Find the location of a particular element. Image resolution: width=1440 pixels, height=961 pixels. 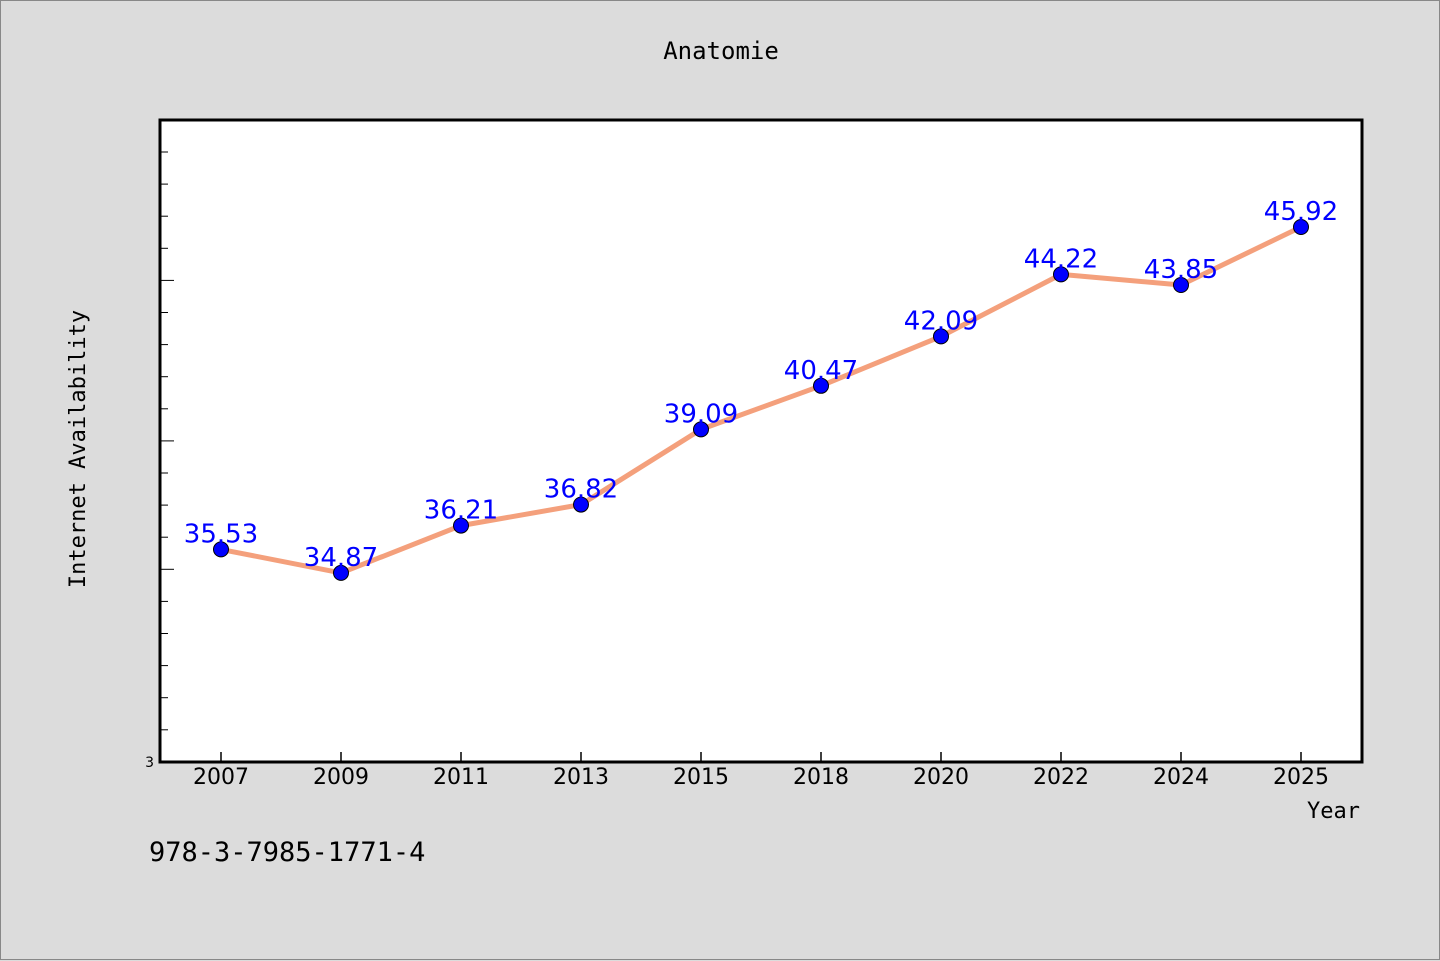

x-tick-label: 2015 is located at coordinates (701, 777).